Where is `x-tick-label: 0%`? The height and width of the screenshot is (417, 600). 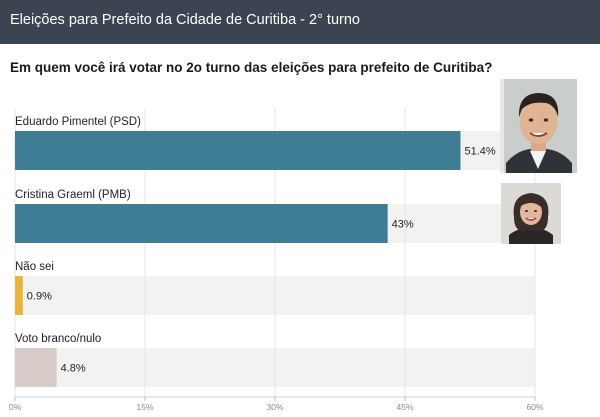 x-tick-label: 0% is located at coordinates (15, 407).